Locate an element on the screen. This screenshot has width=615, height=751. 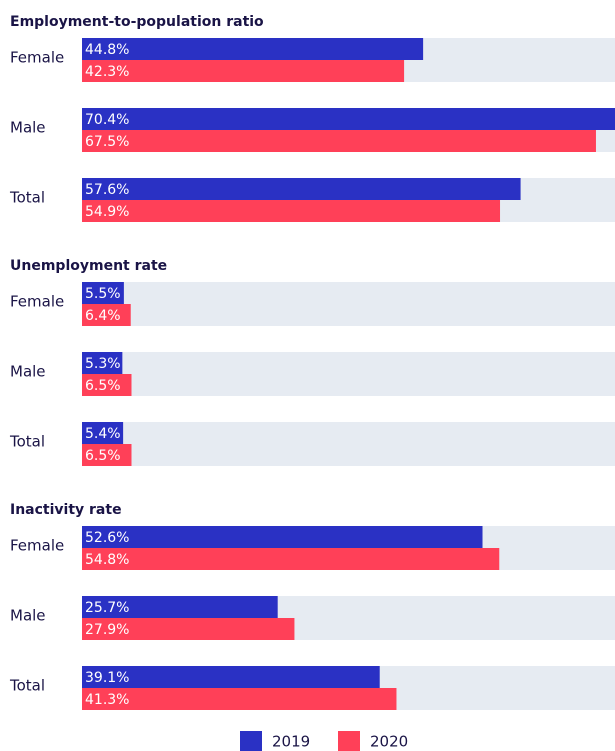
value-label: 42.3% is located at coordinates (107, 72).